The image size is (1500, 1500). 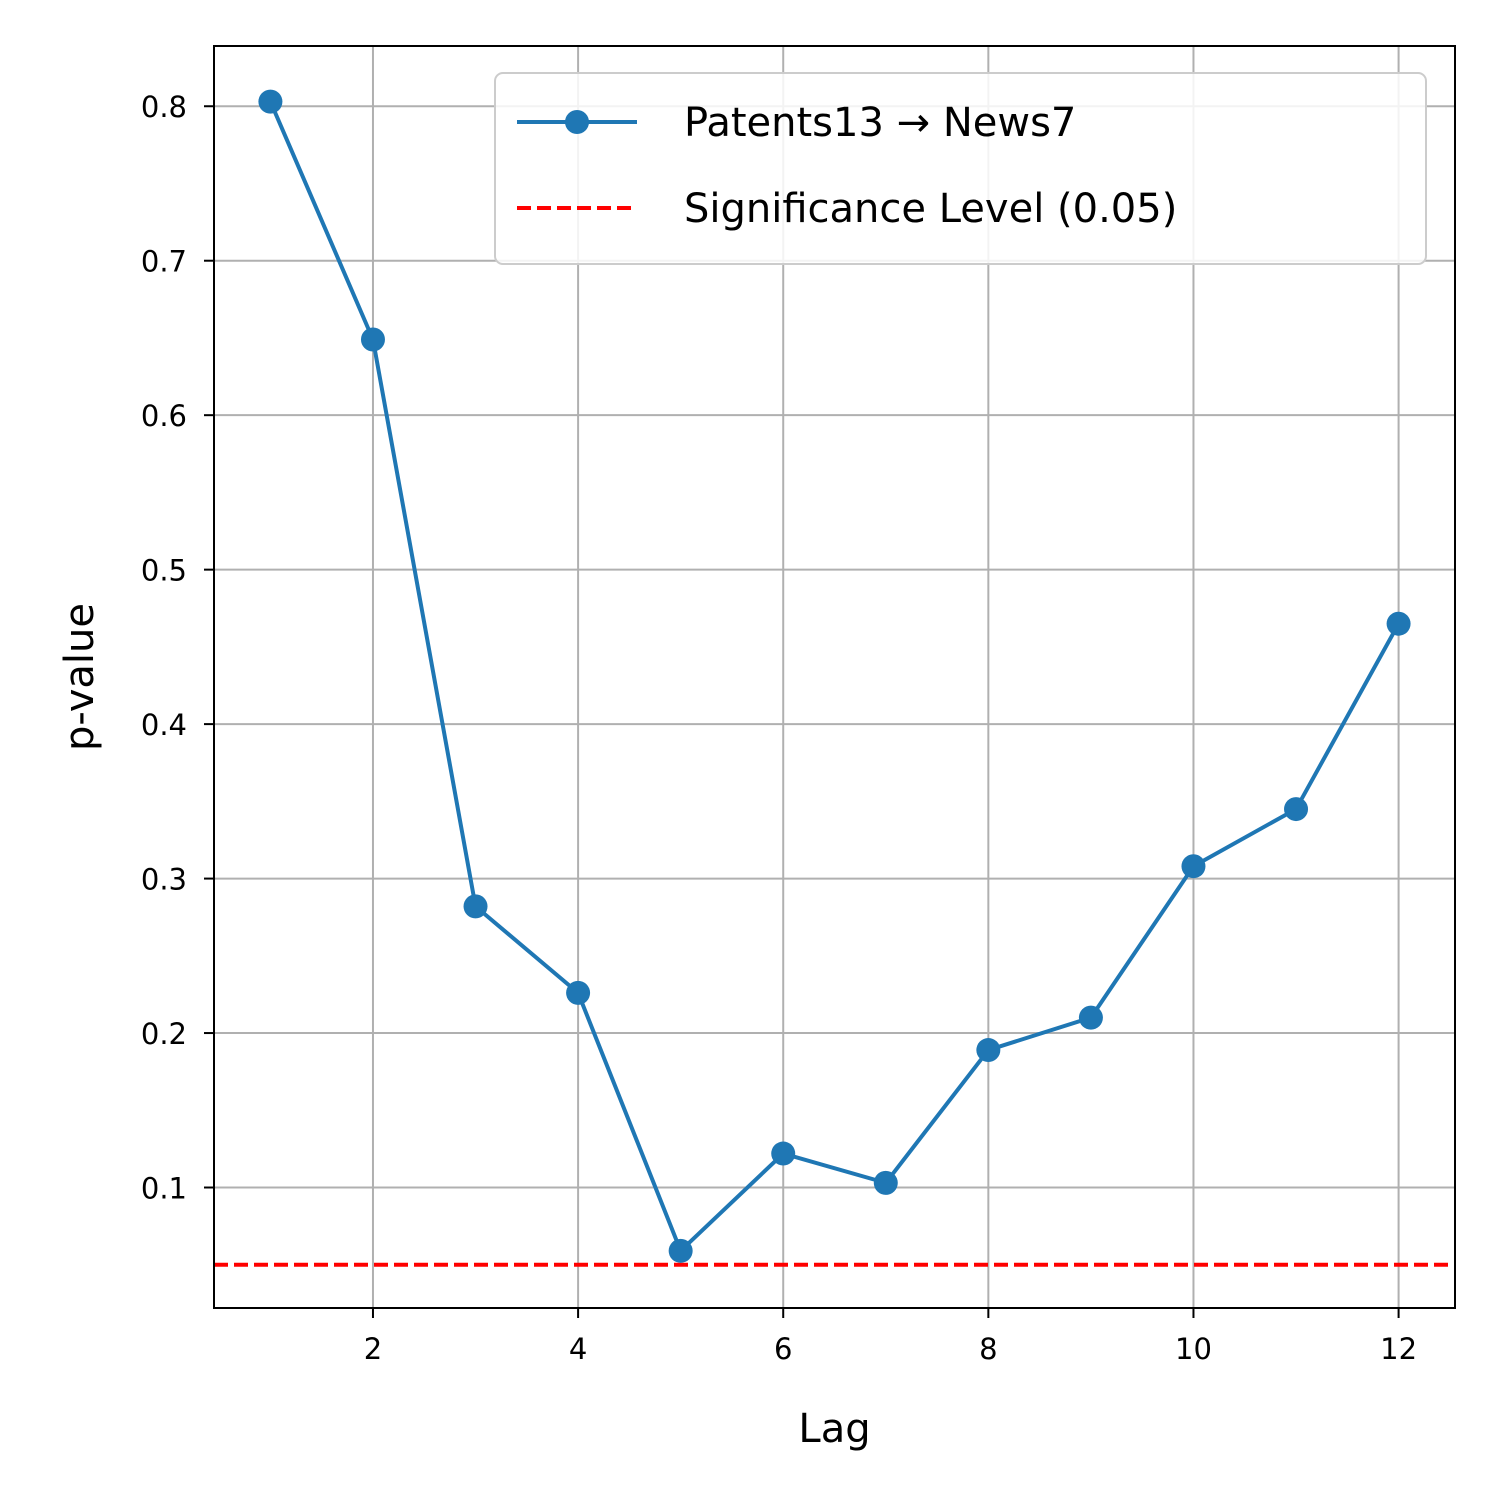 I want to click on x-tick-label: 6, so click(x=783, y=1349).